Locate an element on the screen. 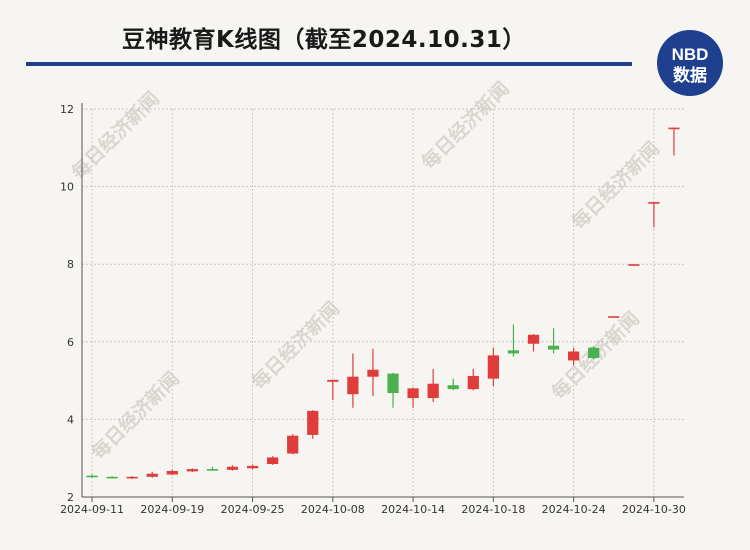 The image size is (750, 550). nbd-logo: NBD 数据 is located at coordinates (690, 63).